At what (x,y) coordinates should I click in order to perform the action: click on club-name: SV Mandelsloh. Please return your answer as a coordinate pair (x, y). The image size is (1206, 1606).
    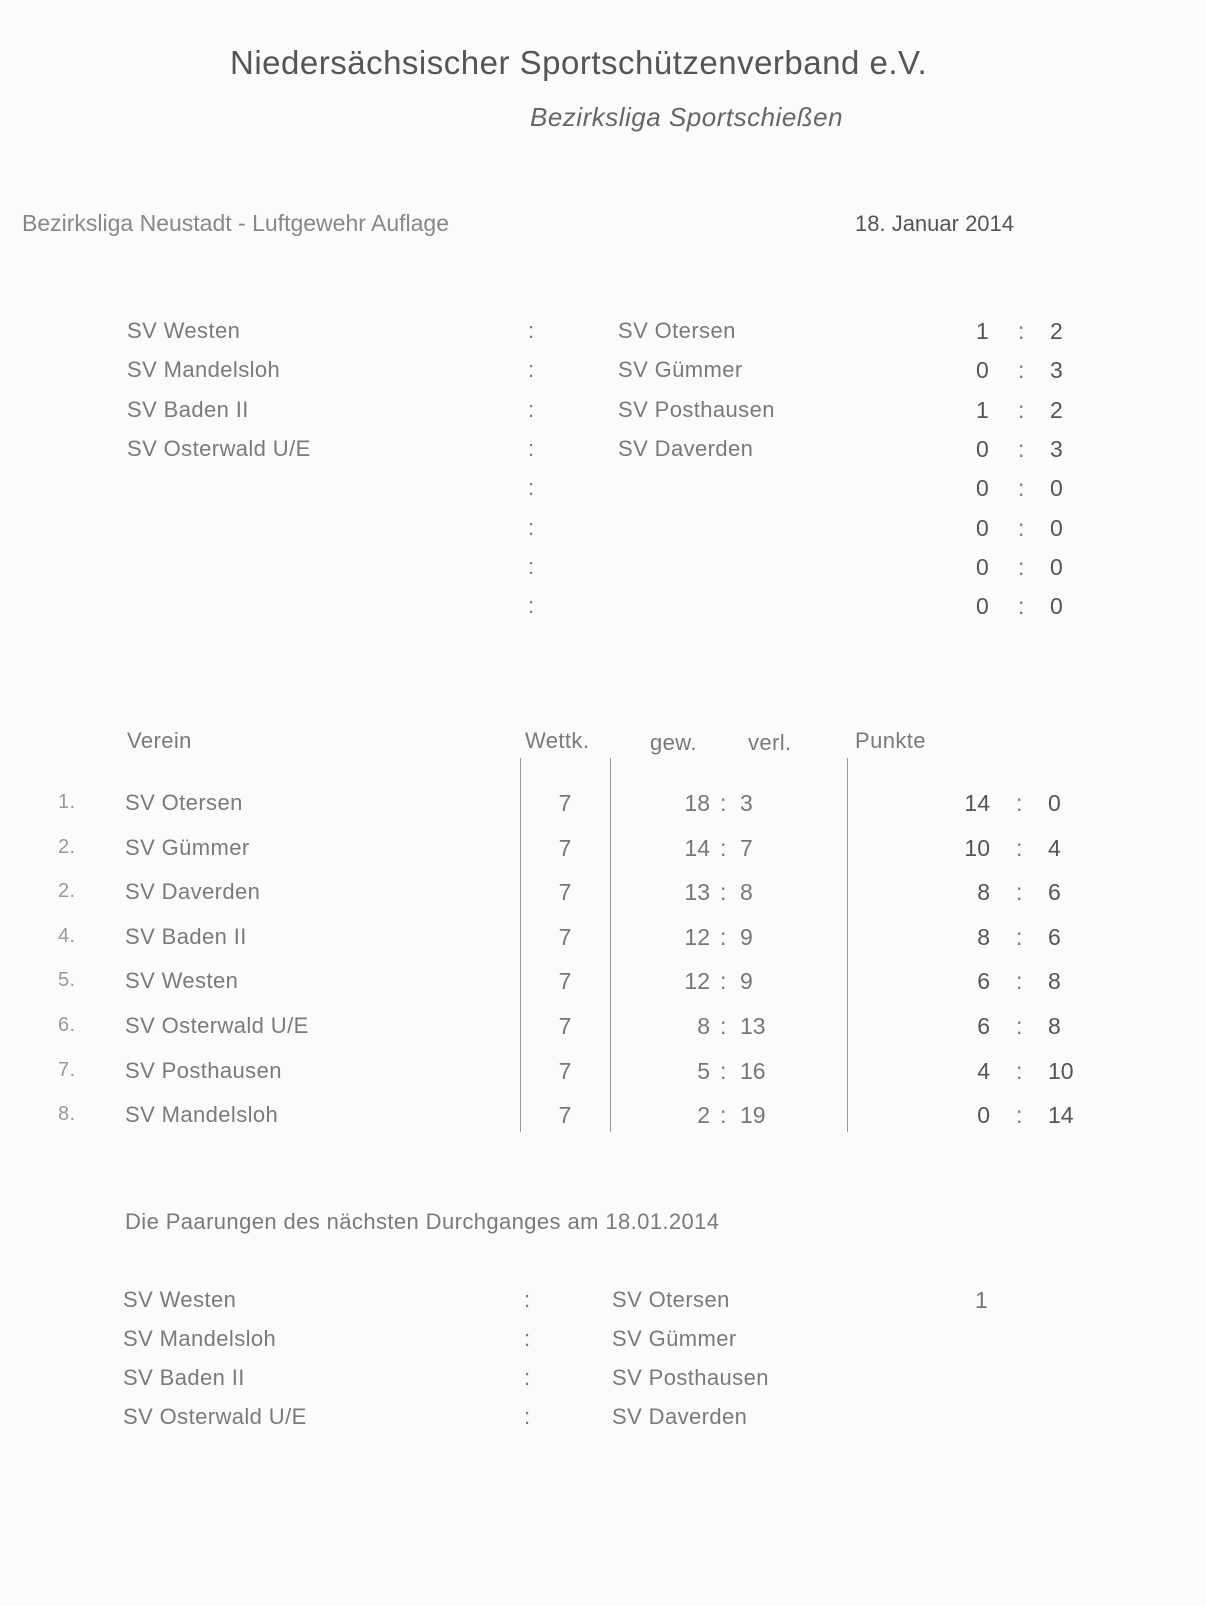
    Looking at the image, I should click on (202, 1115).